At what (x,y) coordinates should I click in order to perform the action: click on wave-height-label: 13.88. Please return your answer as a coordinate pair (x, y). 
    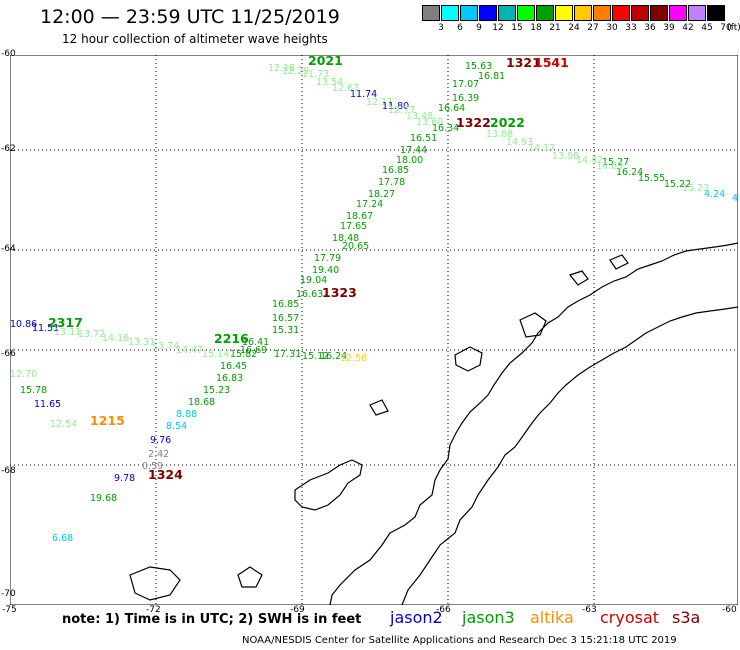
    Looking at the image, I should click on (499, 134).